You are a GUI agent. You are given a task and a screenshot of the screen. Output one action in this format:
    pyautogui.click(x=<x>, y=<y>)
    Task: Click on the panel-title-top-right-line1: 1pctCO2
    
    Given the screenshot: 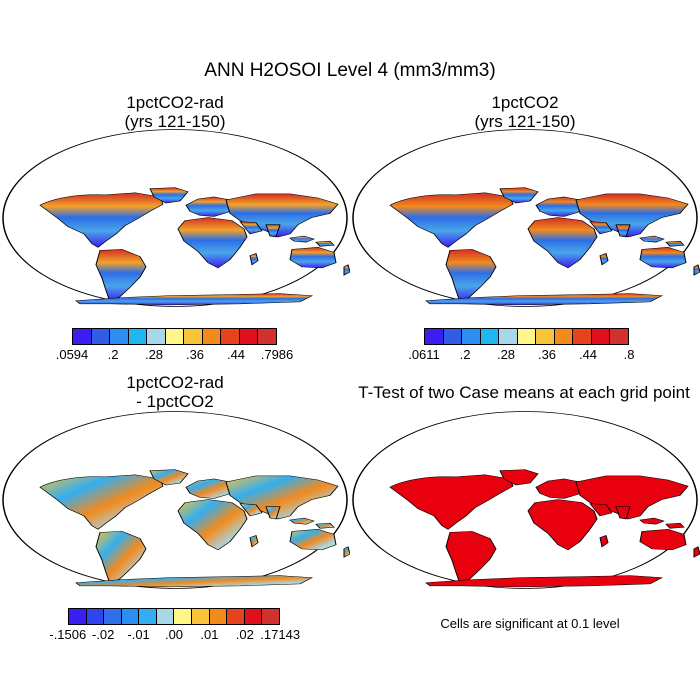 What is the action you would take?
    pyautogui.click(x=525, y=102)
    